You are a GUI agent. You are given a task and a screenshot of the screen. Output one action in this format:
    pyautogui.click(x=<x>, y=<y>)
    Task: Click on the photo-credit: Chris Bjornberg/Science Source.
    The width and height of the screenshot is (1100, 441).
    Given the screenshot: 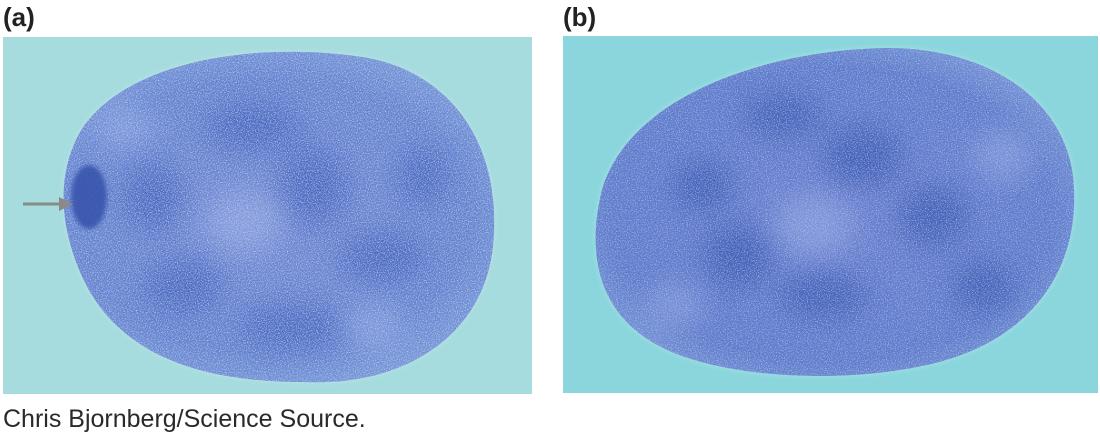 What is the action you would take?
    pyautogui.click(x=184, y=419)
    